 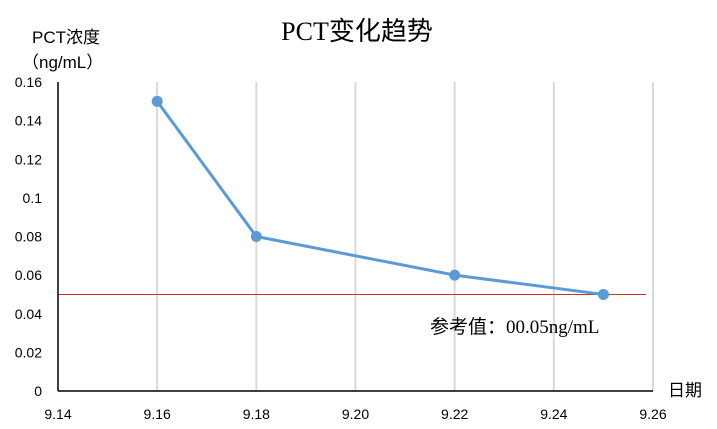 What do you see at coordinates (454, 414) in the screenshot?
I see `x-tick-label: 9.22` at bounding box center [454, 414].